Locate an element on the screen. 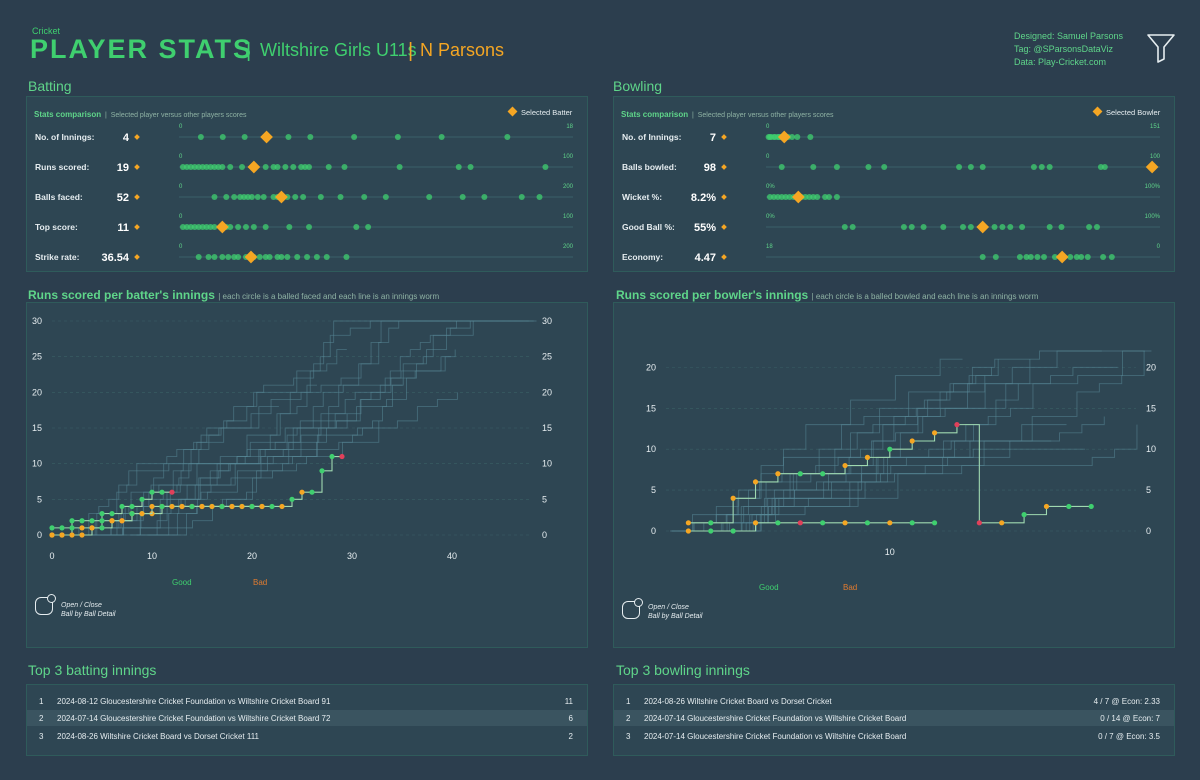 The image size is (1200, 780). stat-value: 4 is located at coordinates (126, 138).